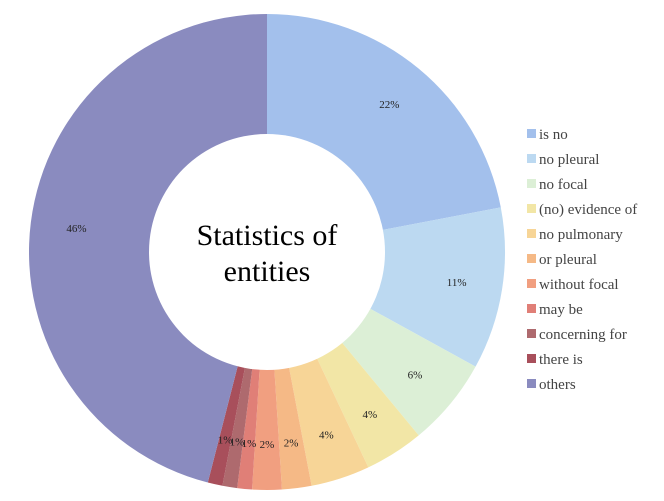 The image size is (664, 501). I want to click on slice-label-concerning-for: 1%, so click(237, 443).